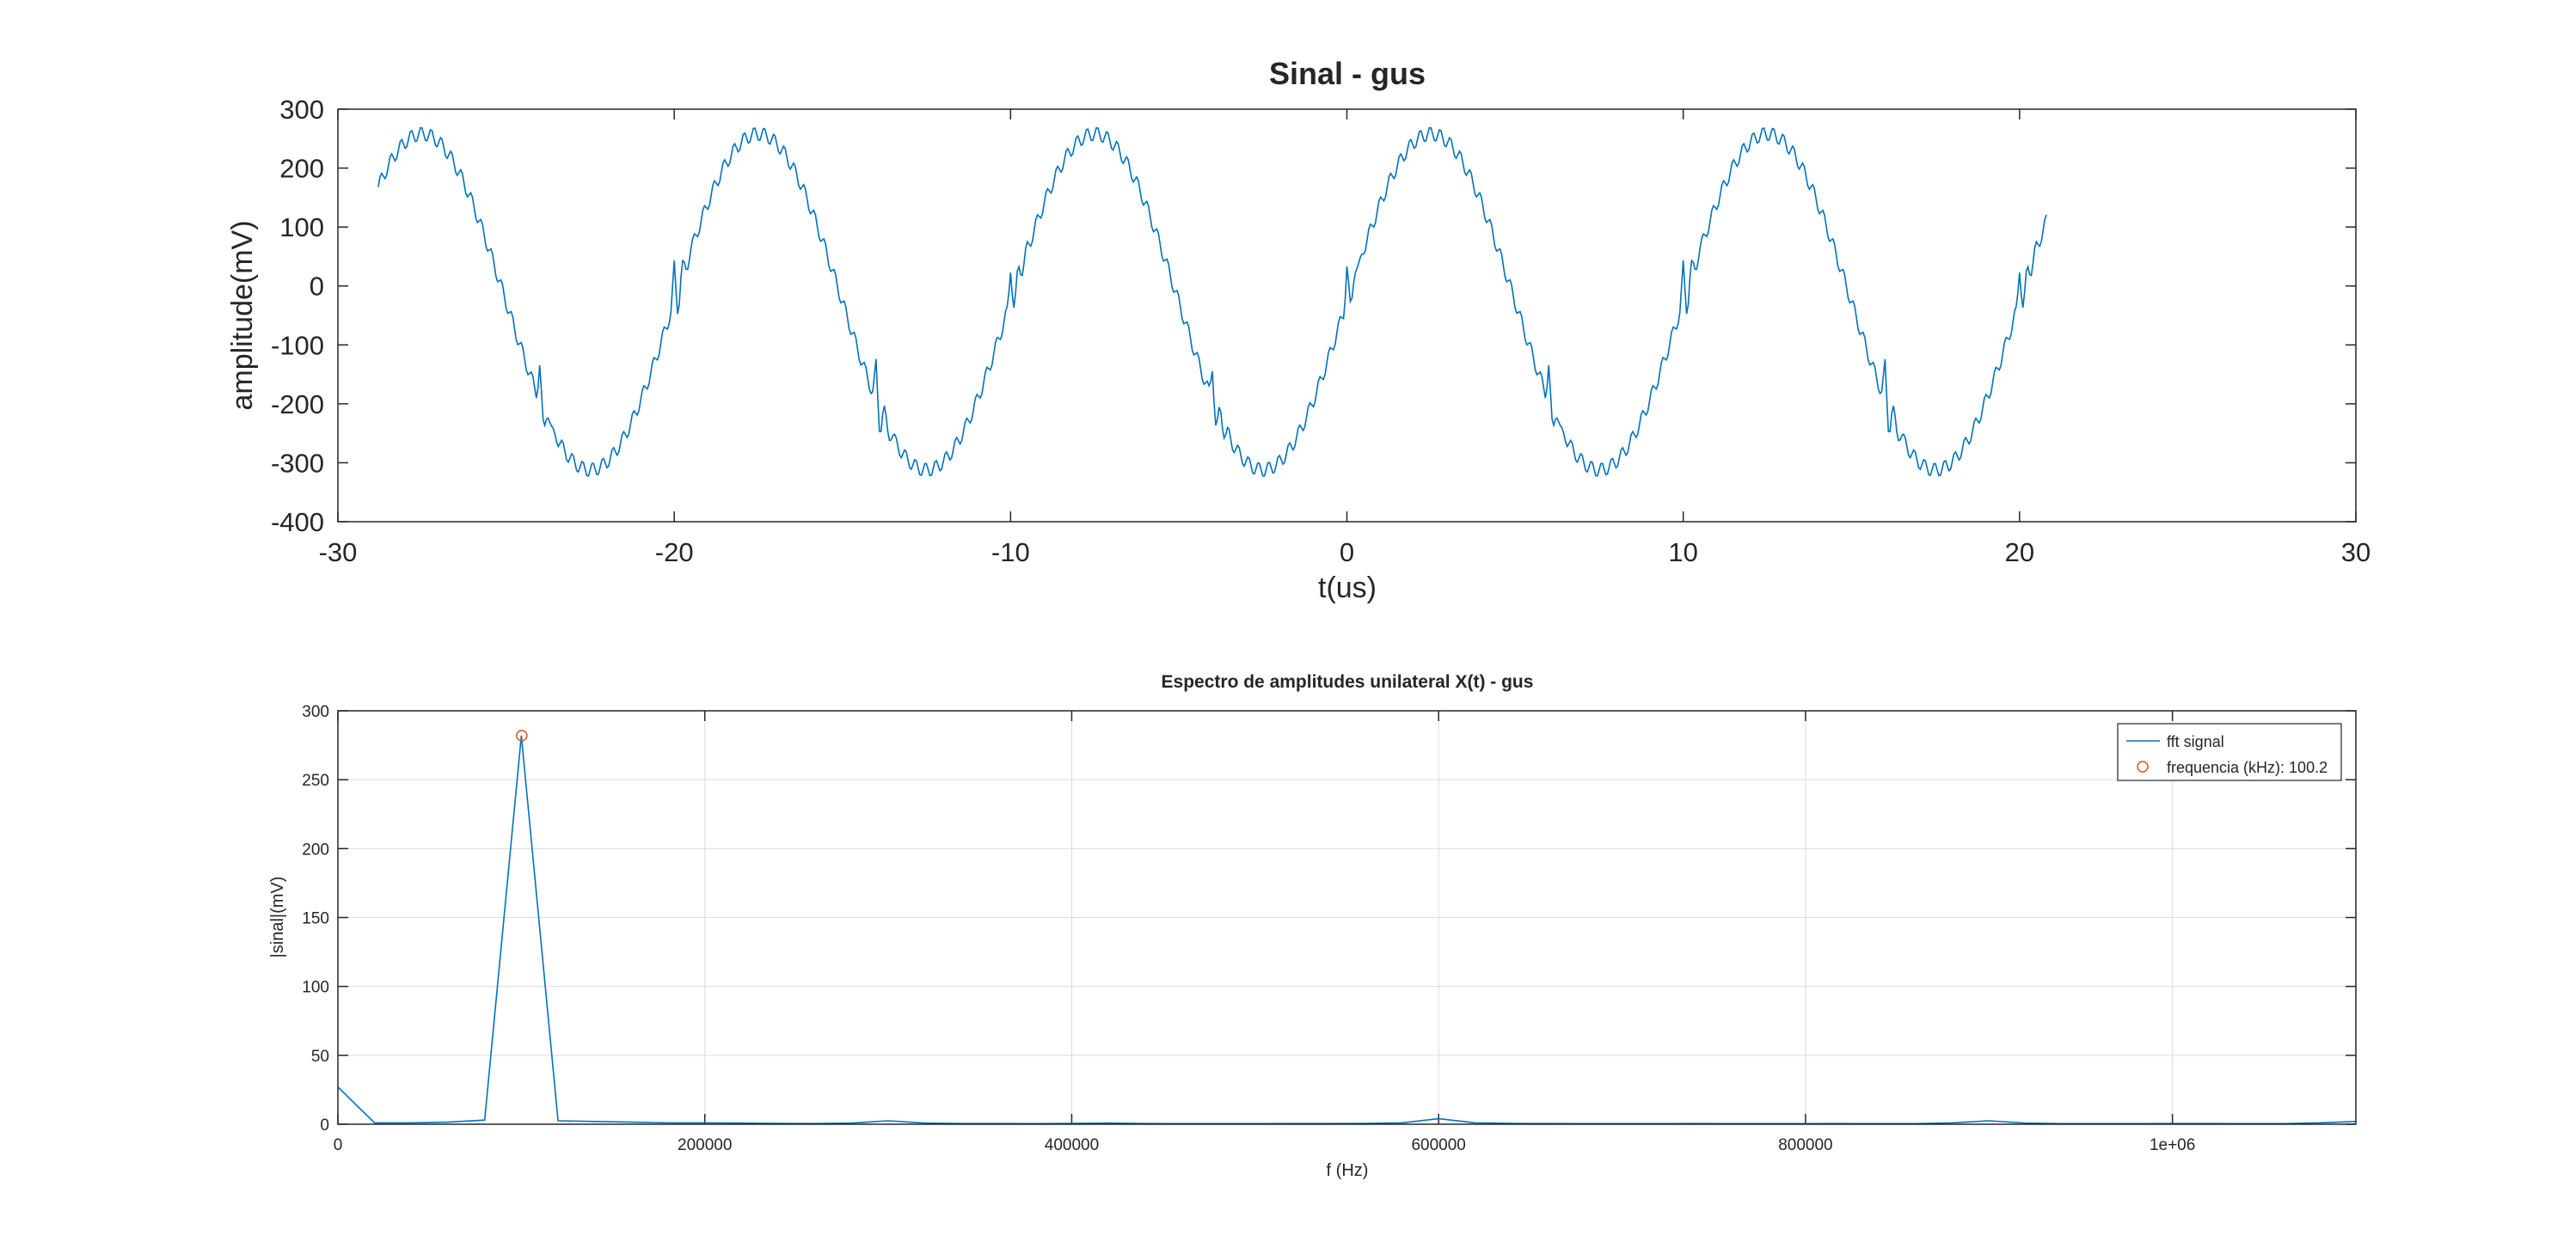 This screenshot has width=2576, height=1254. I want to click on y-tick-label: -100, so click(297, 345).